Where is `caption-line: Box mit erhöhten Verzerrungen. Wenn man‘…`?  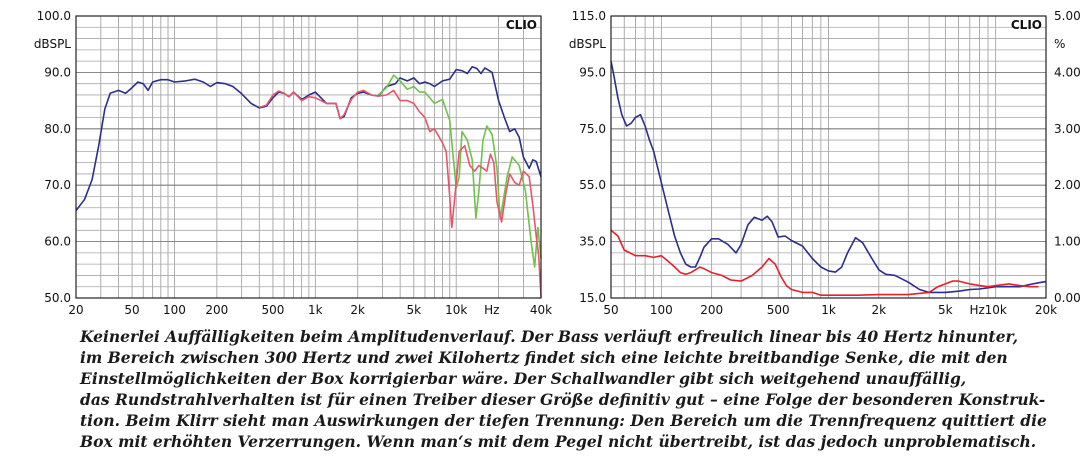
caption-line: Box mit erhöhten Verzerrungen. Wenn man‘… is located at coordinates (558, 441).